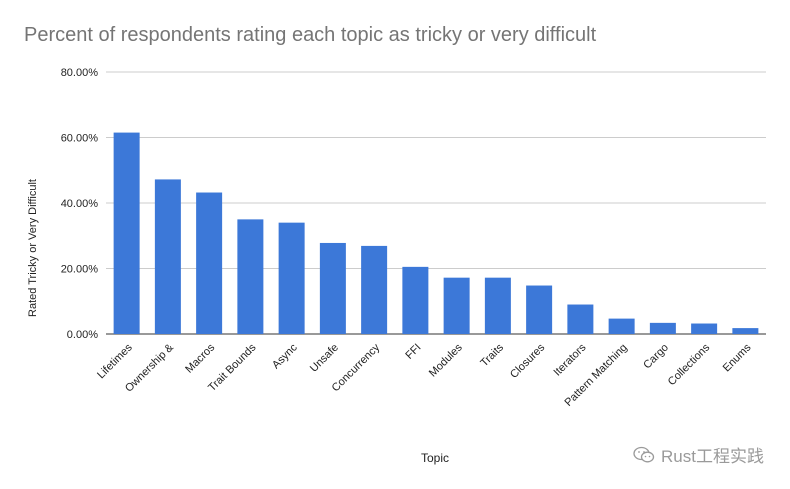  I want to click on y-tick-labels: 0.00% 20.00% 40.00% 60.00% 80.00%, so click(80, 204).